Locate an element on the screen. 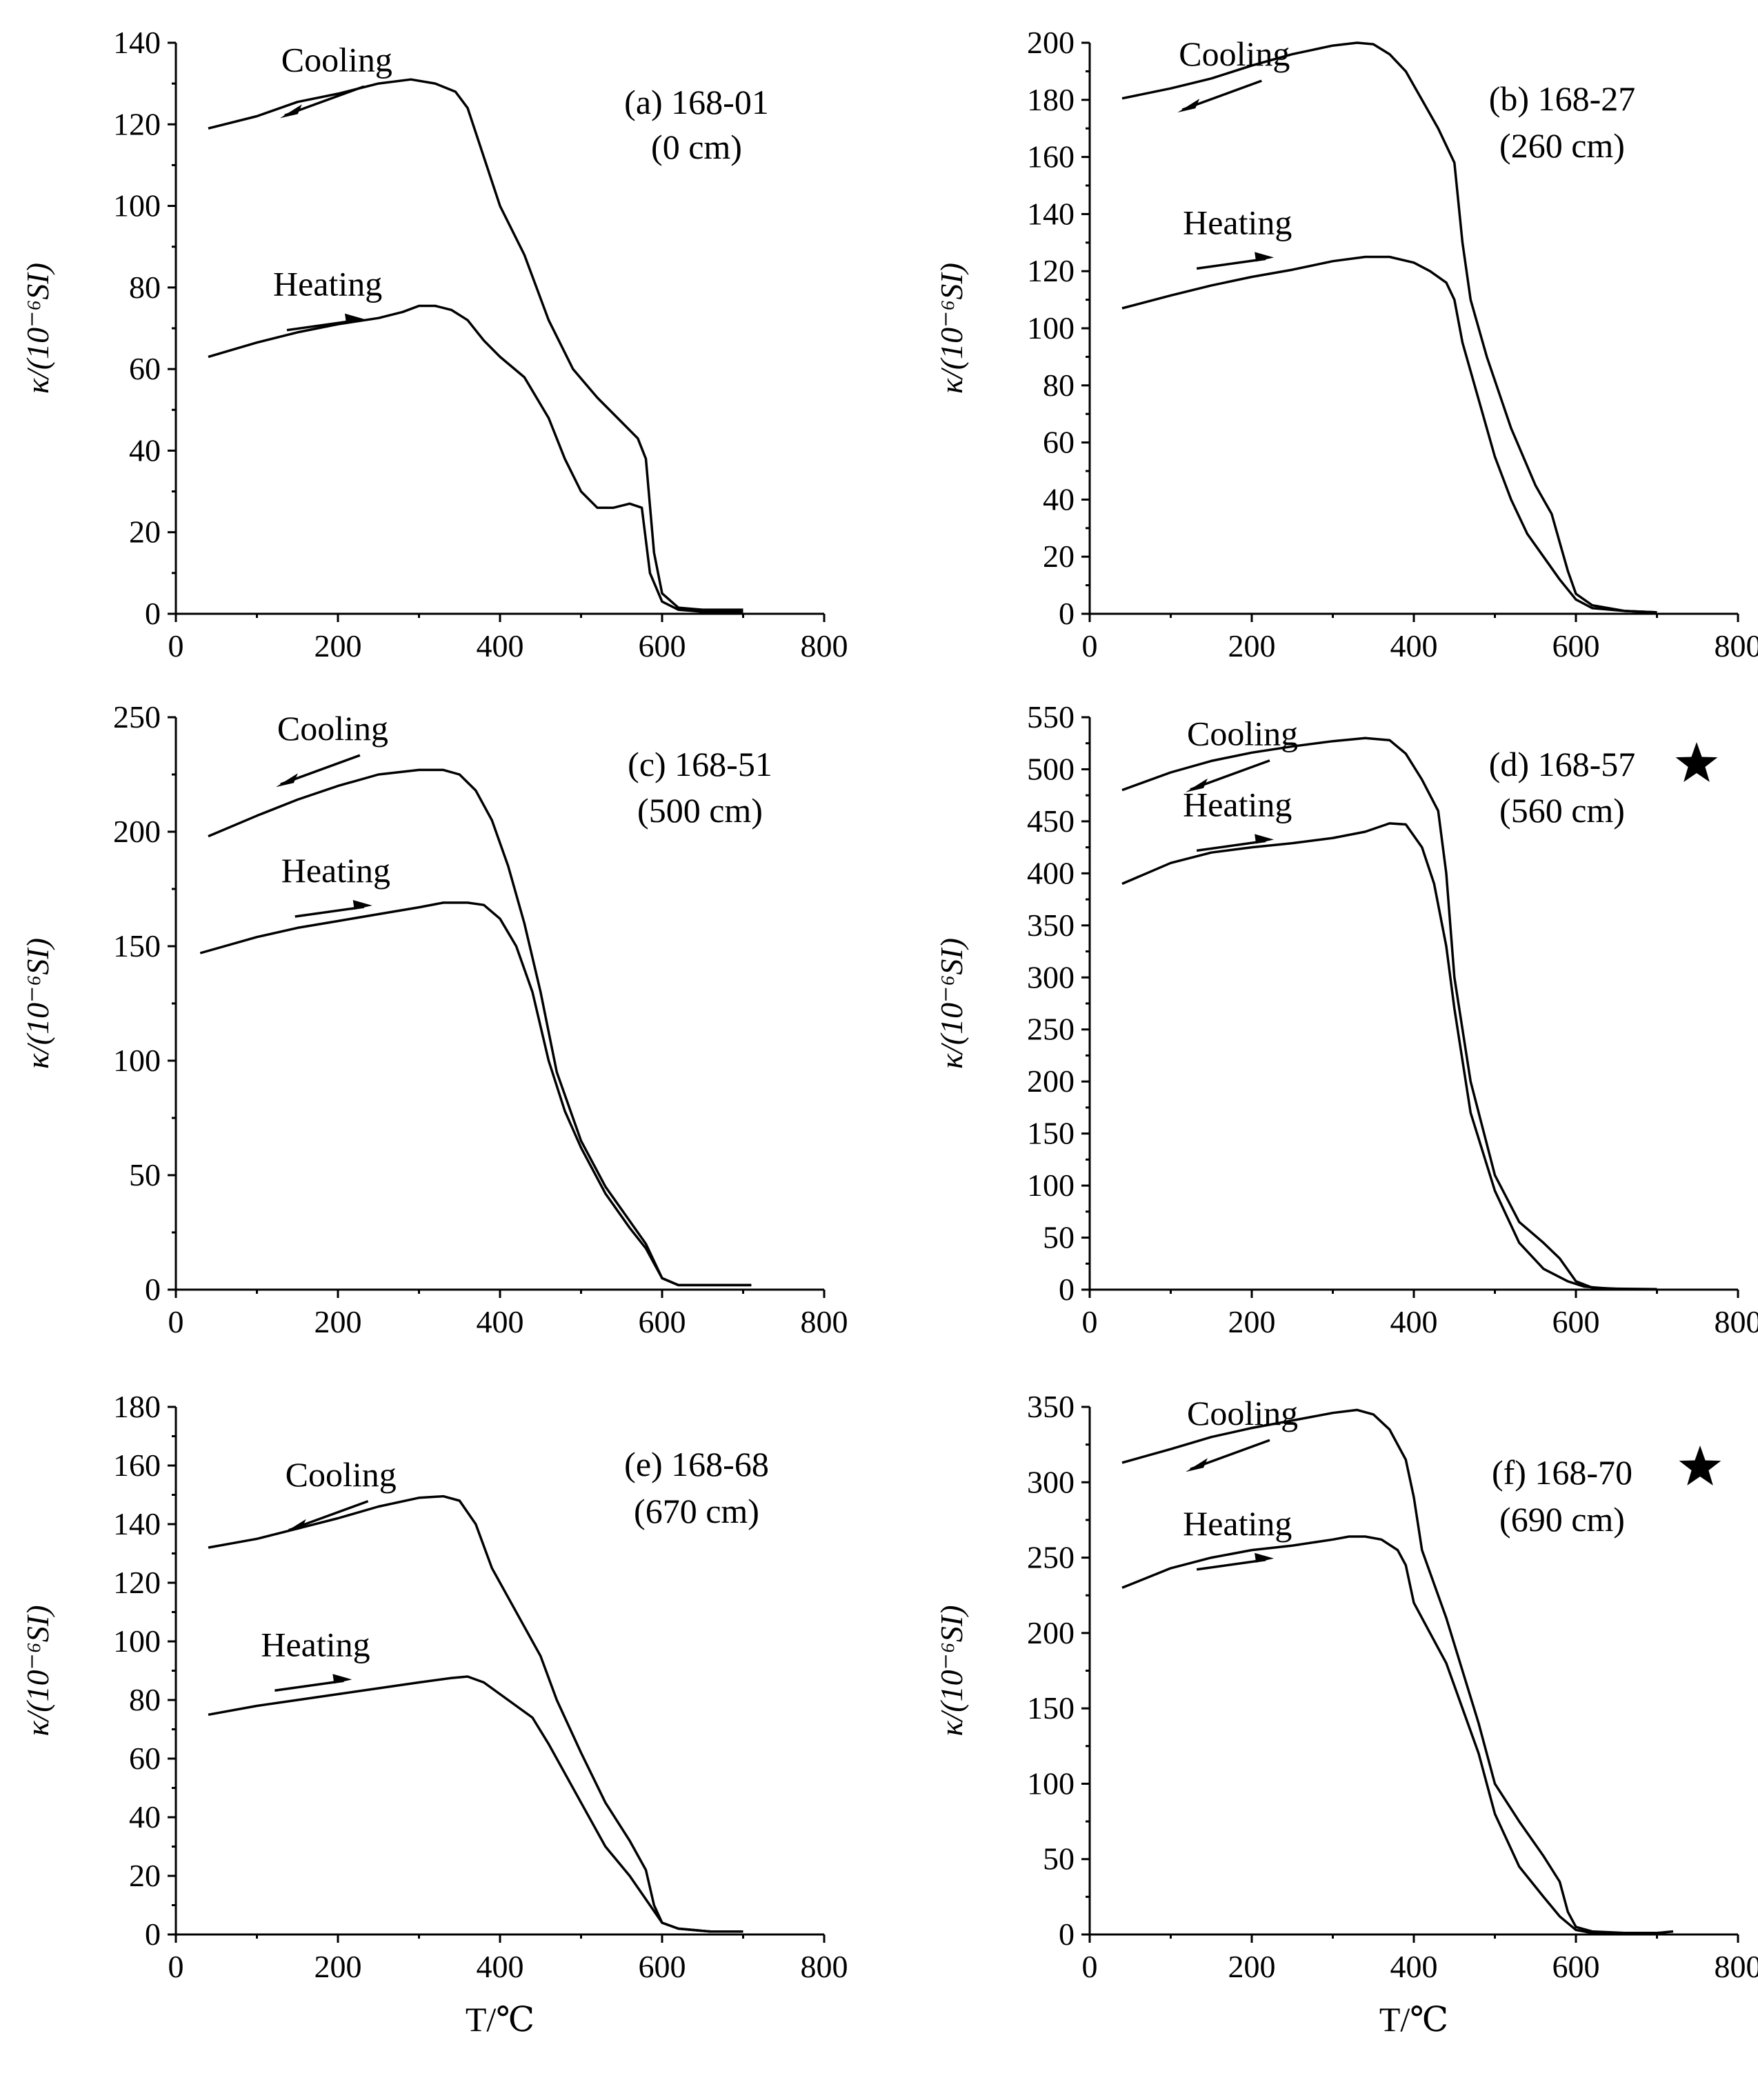 The image size is (1758, 2100). y-tick-label: 550 is located at coordinates (1051, 716).